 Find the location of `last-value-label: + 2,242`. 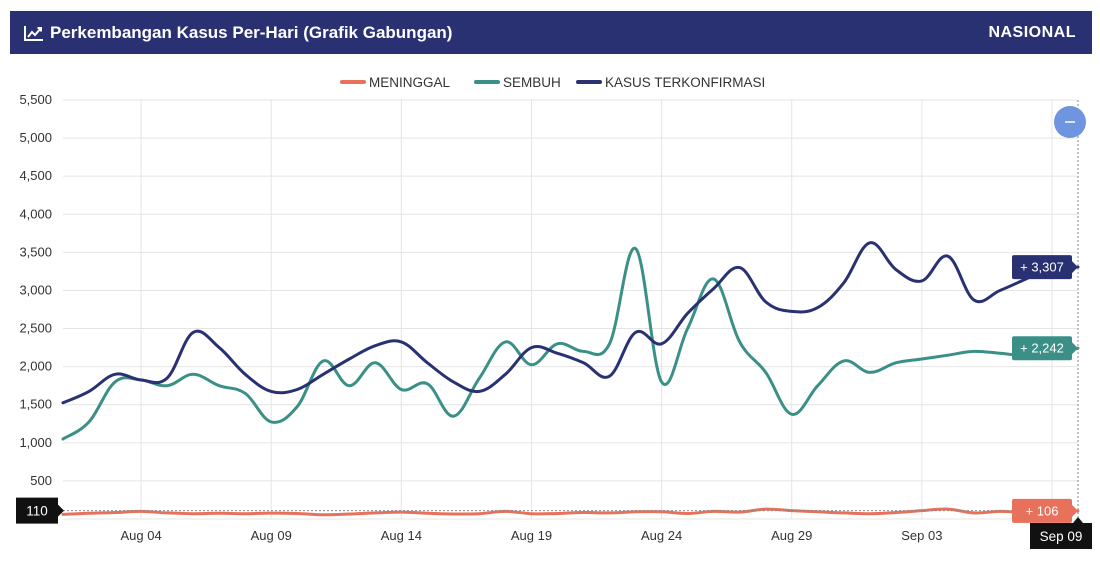

last-value-label: + 2,242 is located at coordinates (1042, 348).